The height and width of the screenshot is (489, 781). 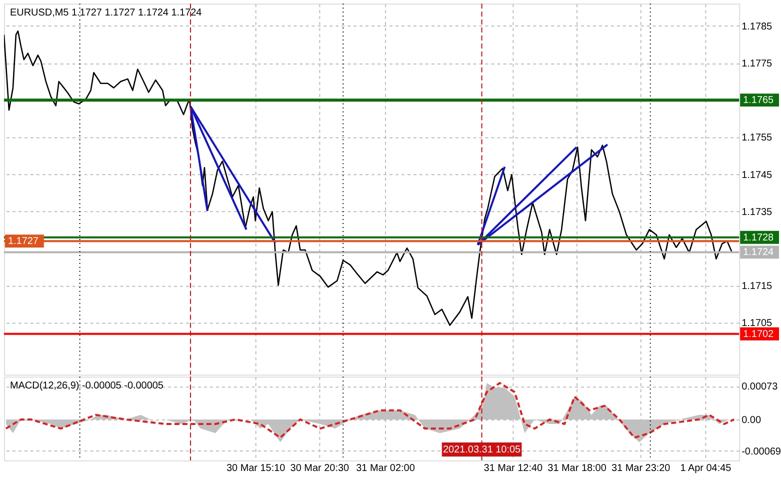 What do you see at coordinates (752, 420) in the screenshot?
I see `y-tick-label: 0.00` at bounding box center [752, 420].